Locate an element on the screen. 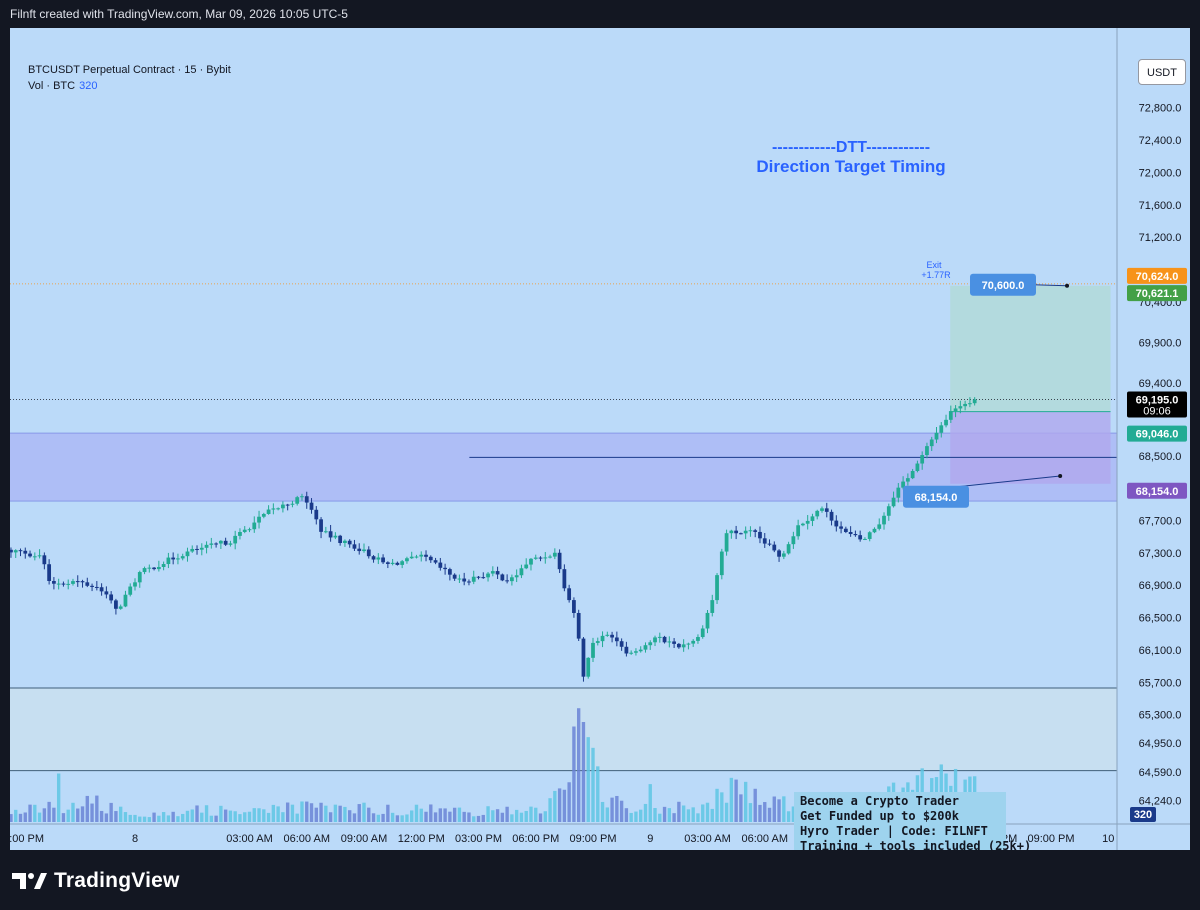 The height and width of the screenshot is (910, 1200). price-tick-label: 65,300.0 is located at coordinates (1160, 716).